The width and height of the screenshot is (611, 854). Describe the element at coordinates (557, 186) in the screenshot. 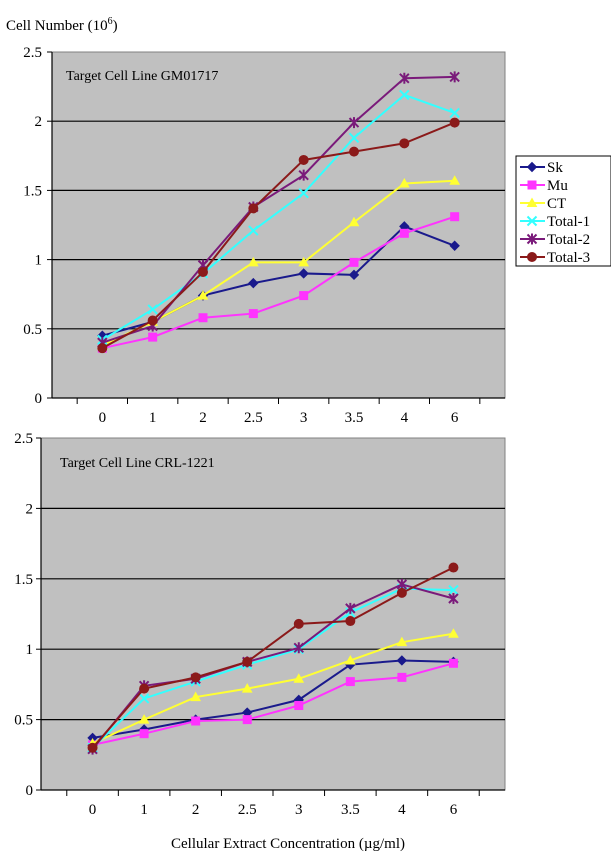

I see `legend-label-mu: Mu` at that location.